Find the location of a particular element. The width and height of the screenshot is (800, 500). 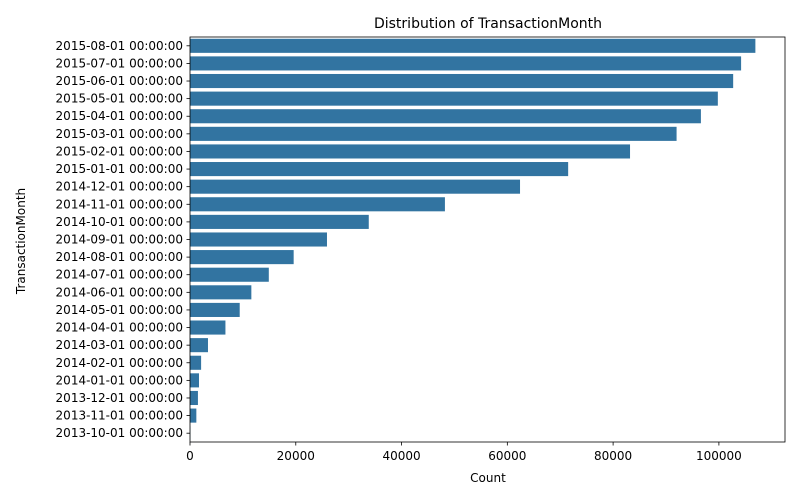

y-tick-label: 2014-11-01 00:00:00 is located at coordinates (119, 204).